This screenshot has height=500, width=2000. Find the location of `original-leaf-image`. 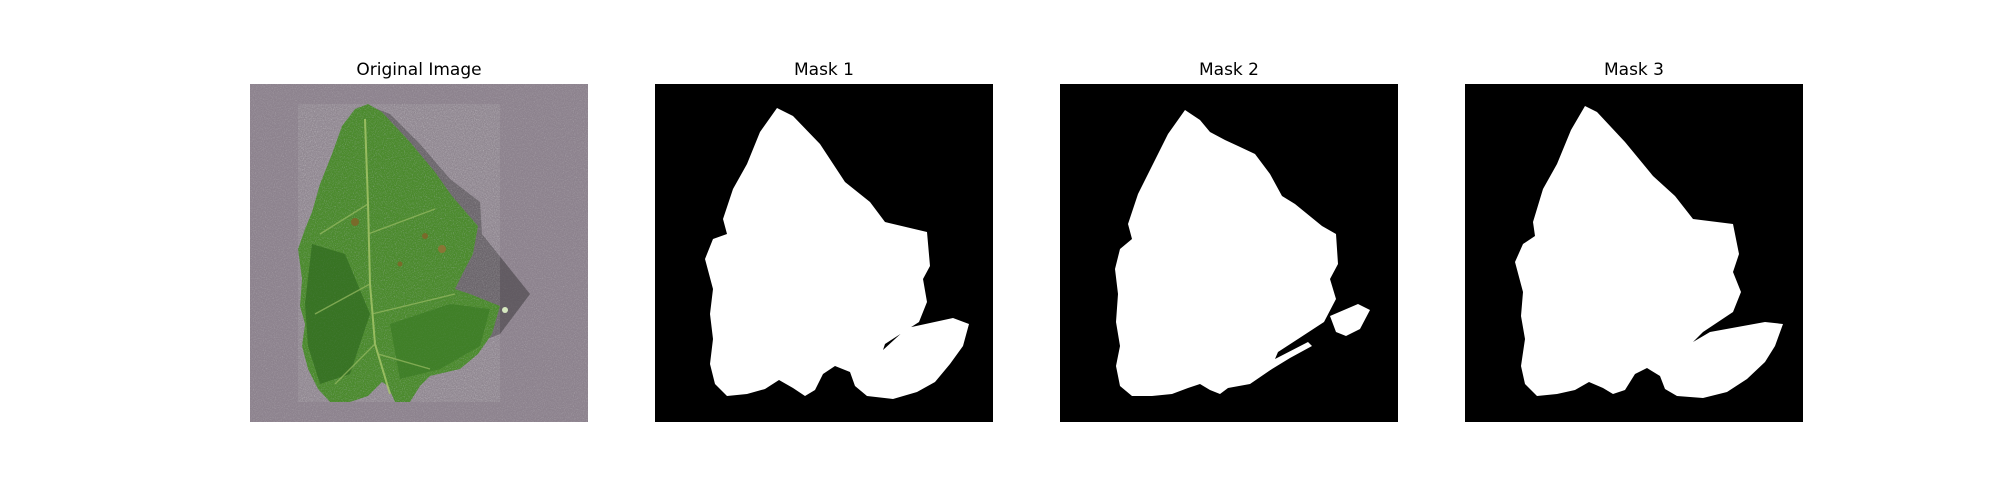

original-leaf-image is located at coordinates (419, 253).